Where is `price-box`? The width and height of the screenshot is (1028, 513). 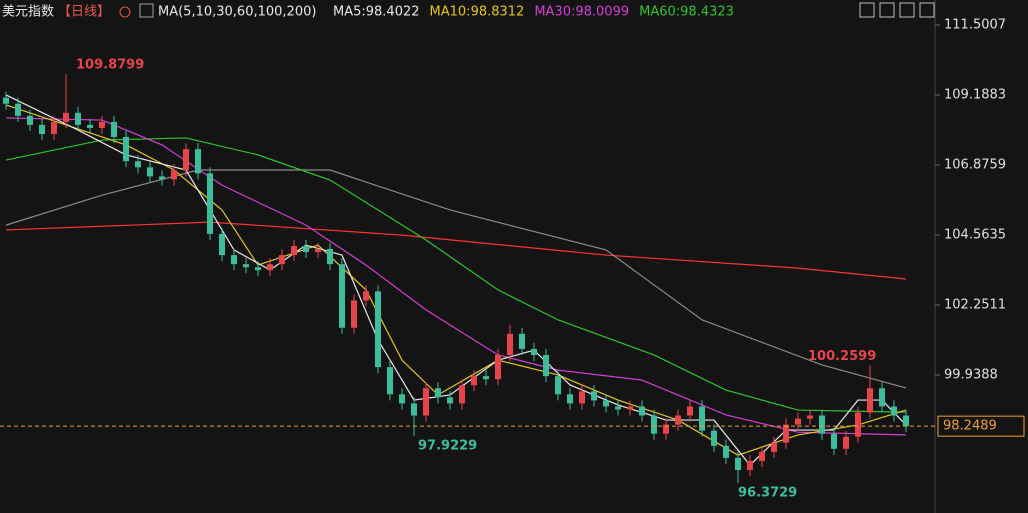 price-box is located at coordinates (981, 426).